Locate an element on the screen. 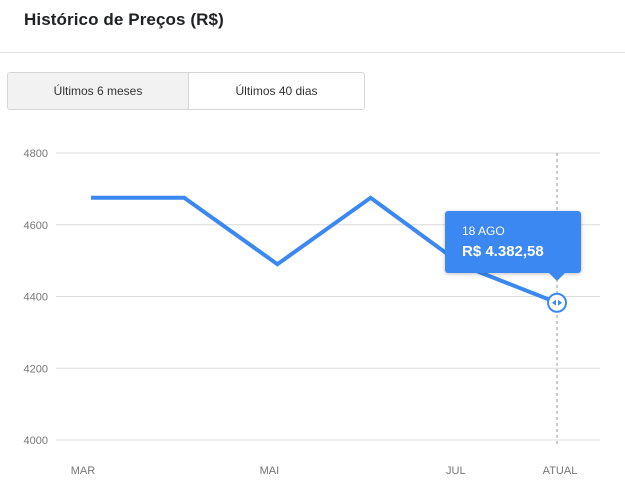 The width and height of the screenshot is (625, 500). current-point-marker-ring is located at coordinates (557, 302).